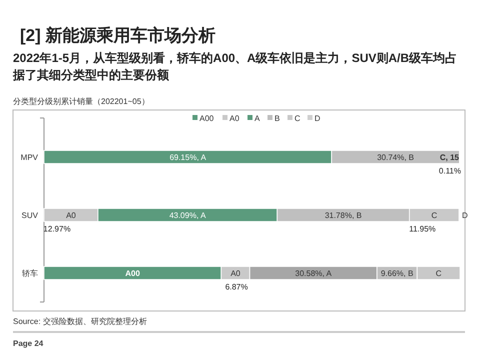  I want to click on legend-label: D, so click(317, 118).